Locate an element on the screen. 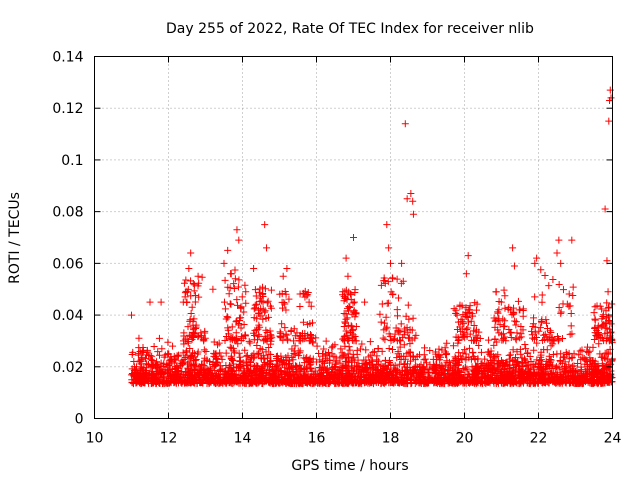 This screenshot has height=480, width=640. y-axis-label: ROTI / TECUs is located at coordinates (15, 238).